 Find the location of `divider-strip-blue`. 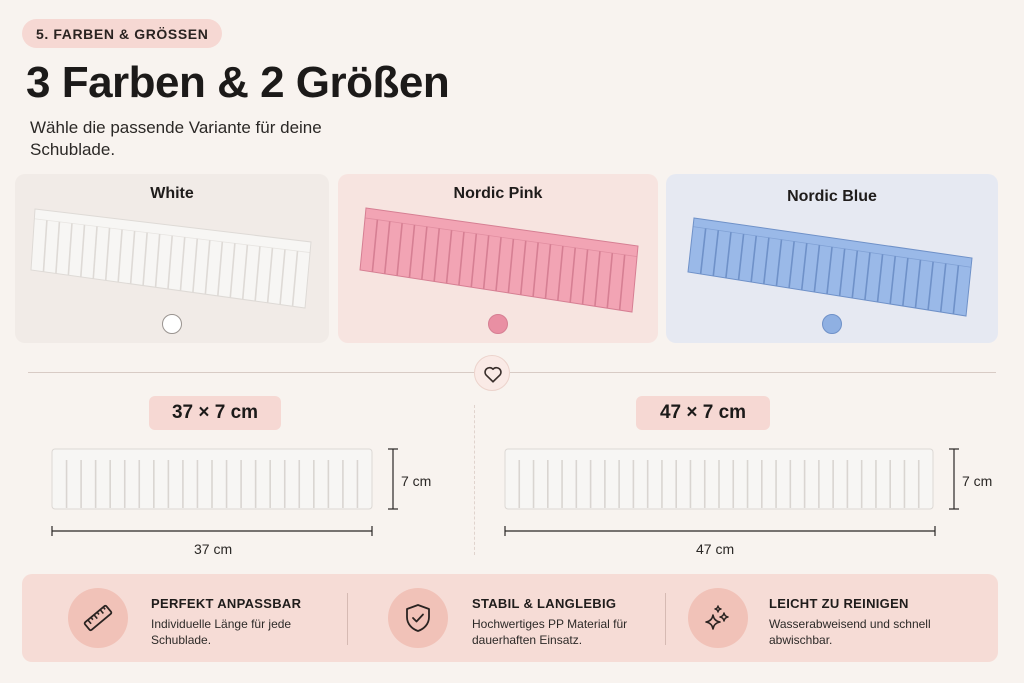

divider-strip-blue is located at coordinates (830, 267).